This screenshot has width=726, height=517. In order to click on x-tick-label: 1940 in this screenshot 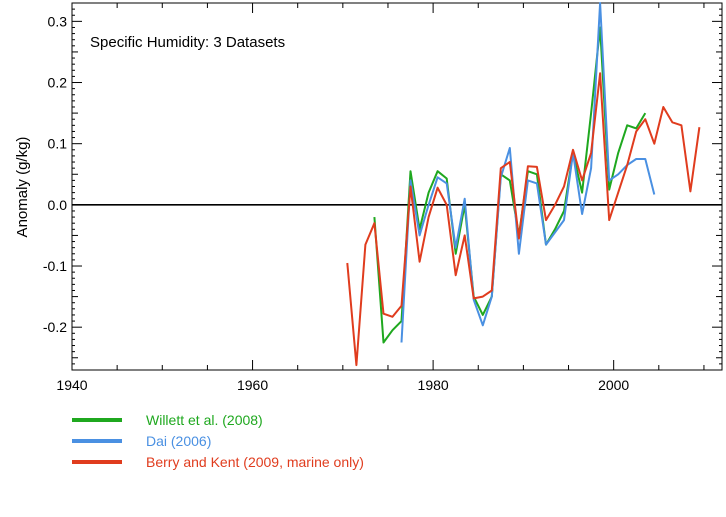, I will do `click(71, 385)`.